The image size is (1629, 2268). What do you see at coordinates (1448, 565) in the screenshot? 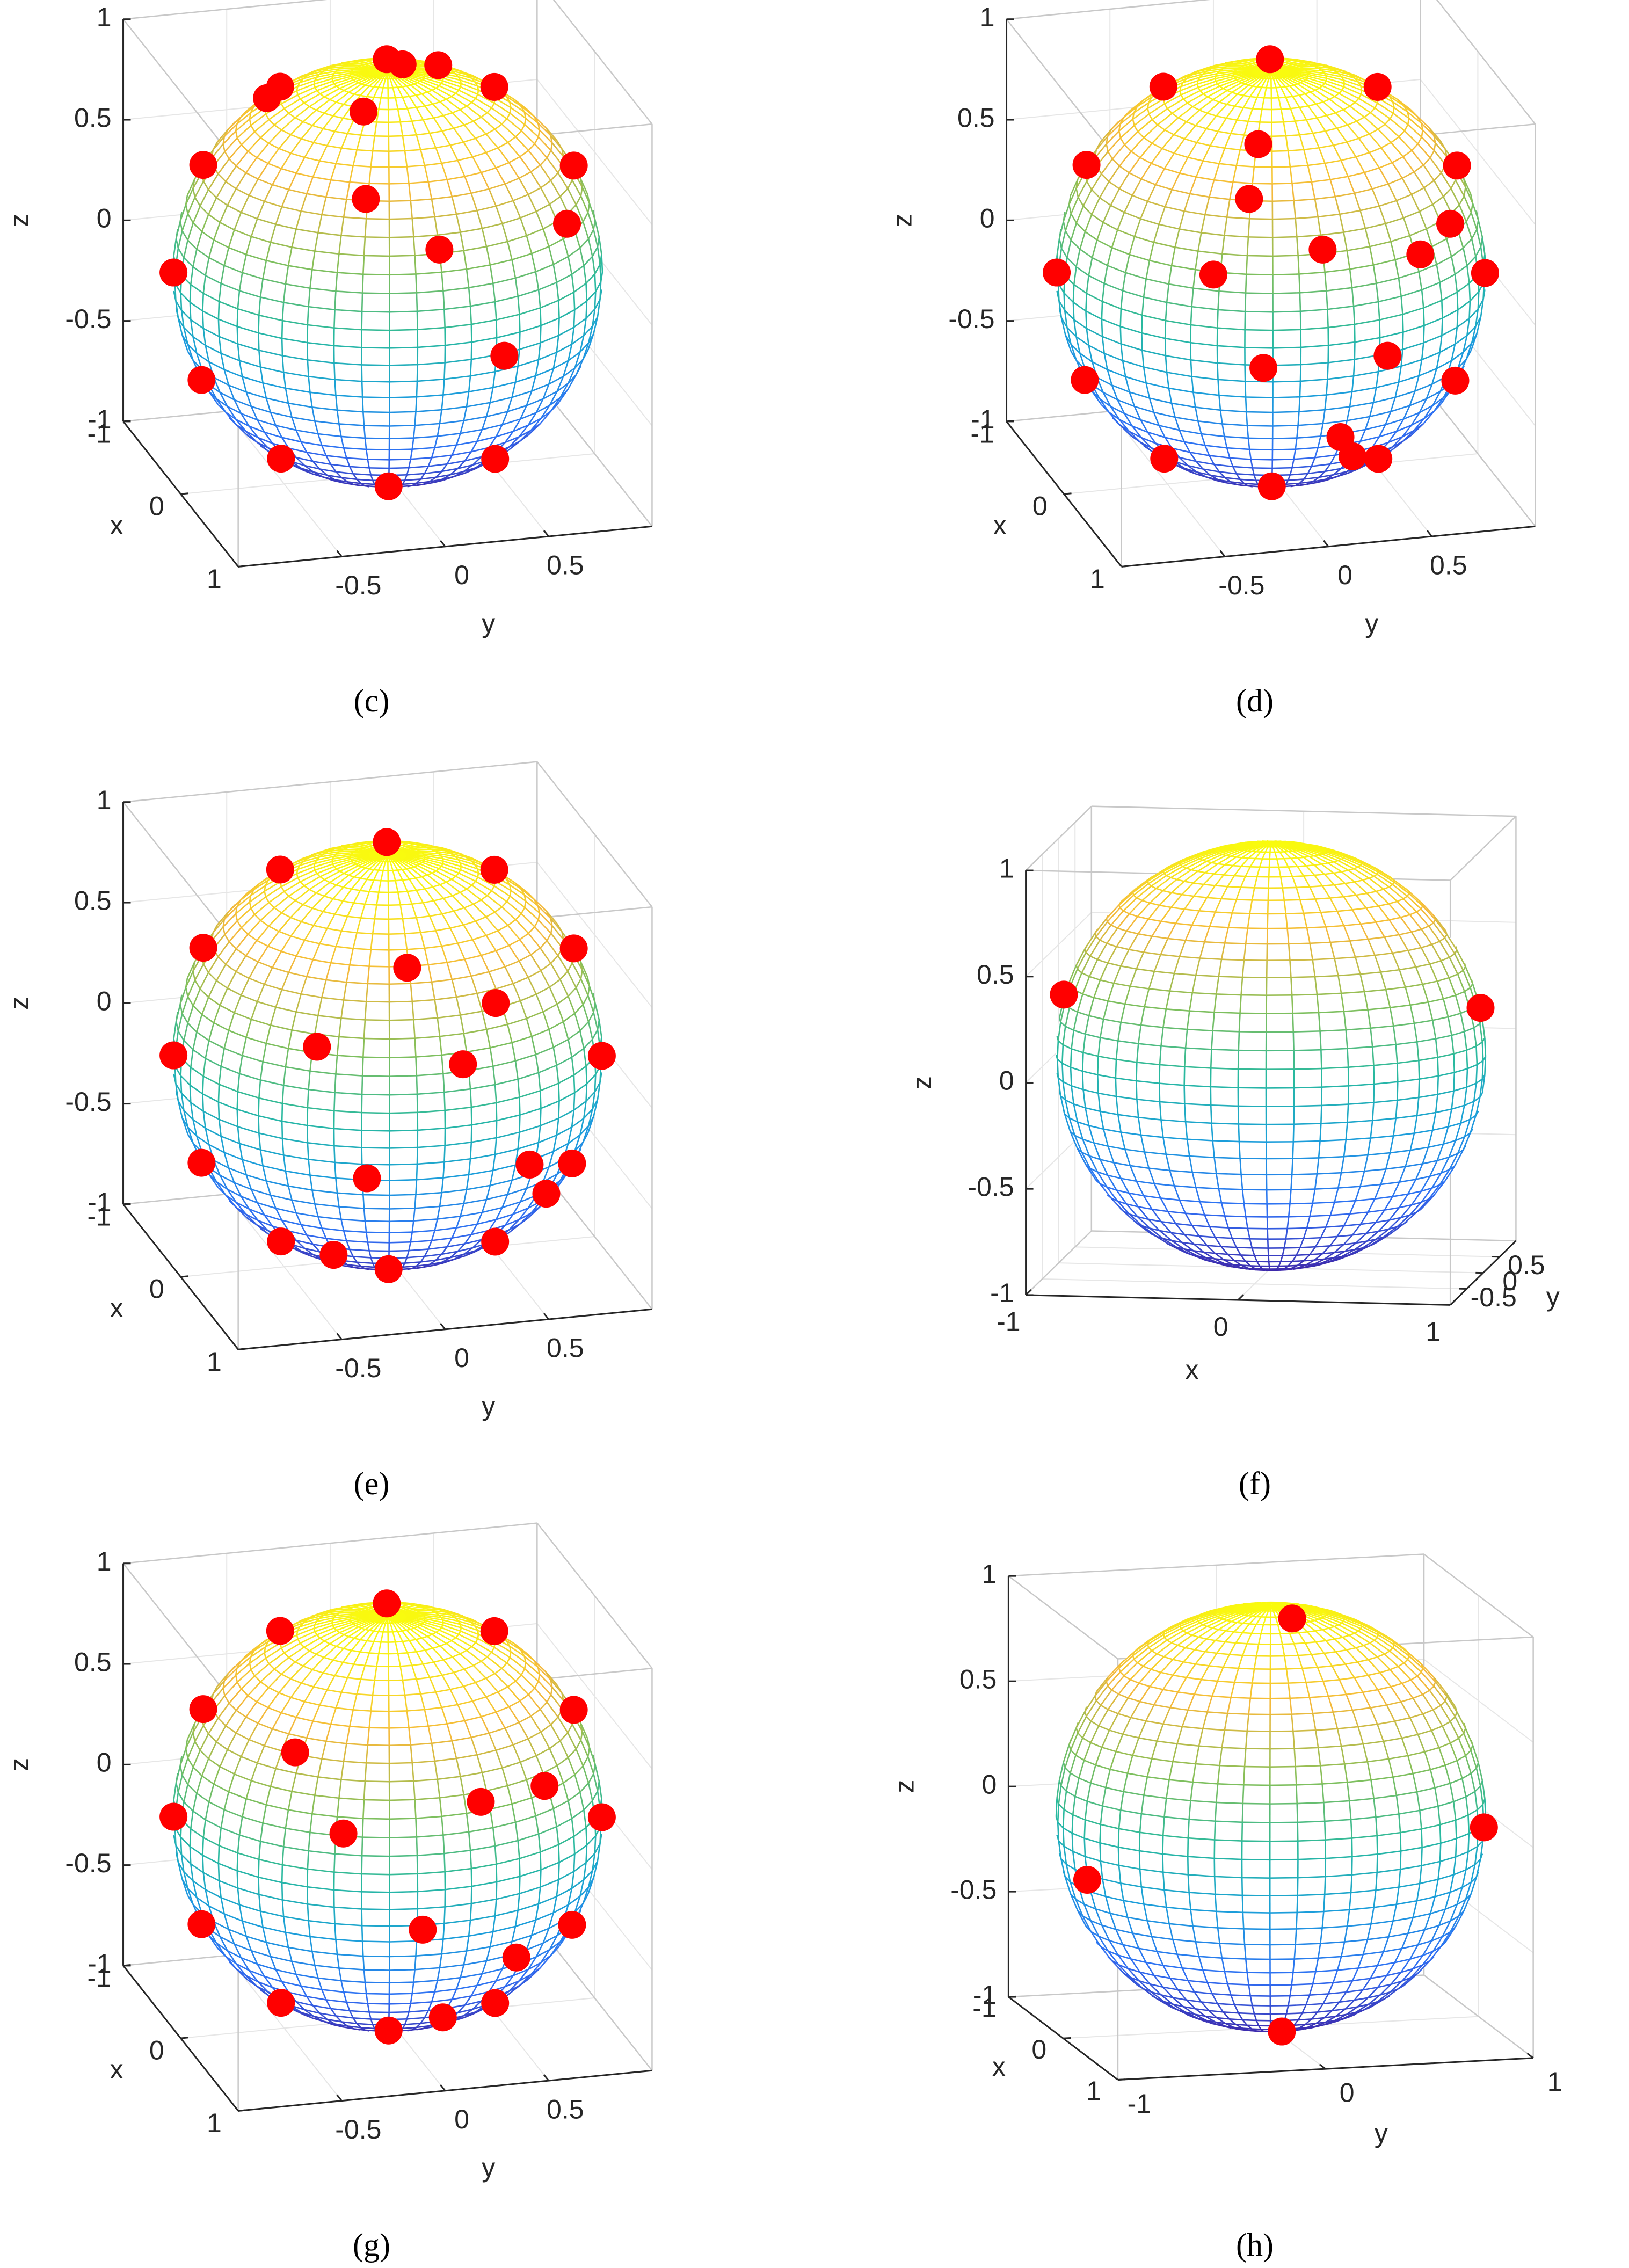
I see `y-tick-label: 0.5` at bounding box center [1448, 565].